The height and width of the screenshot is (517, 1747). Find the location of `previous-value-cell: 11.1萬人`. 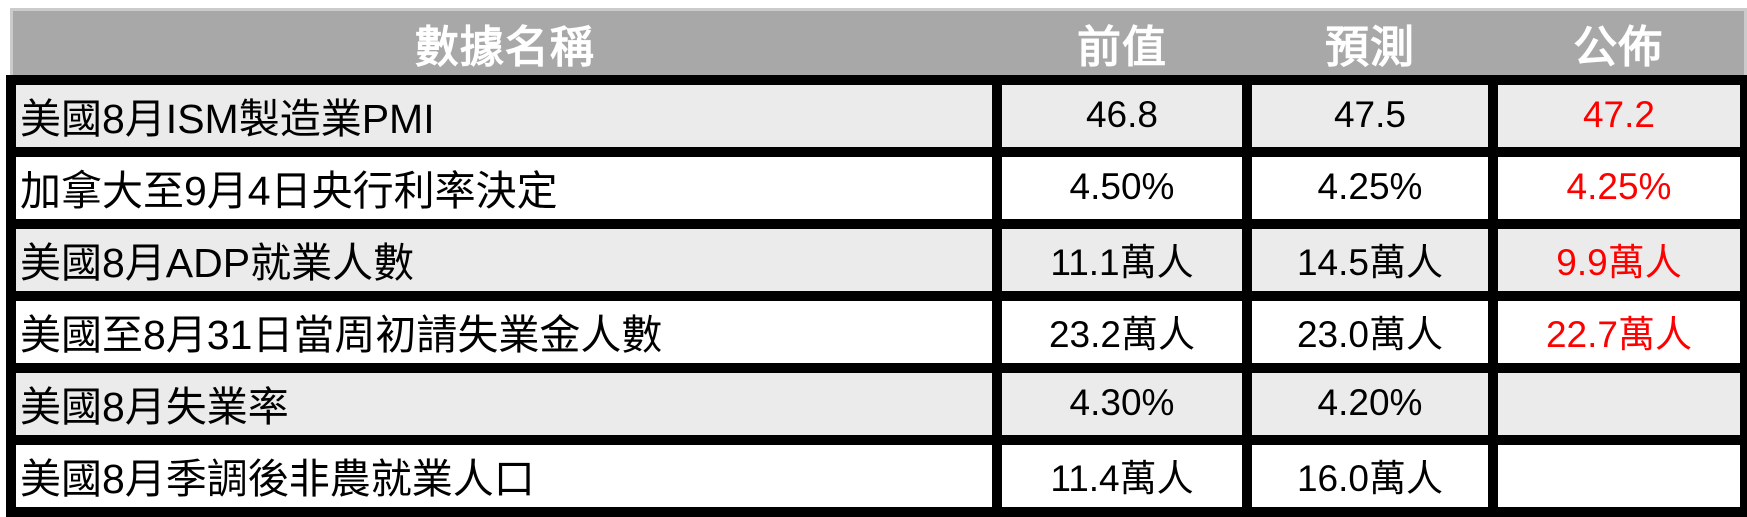

previous-value-cell: 11.1萬人 is located at coordinates (1122, 260).